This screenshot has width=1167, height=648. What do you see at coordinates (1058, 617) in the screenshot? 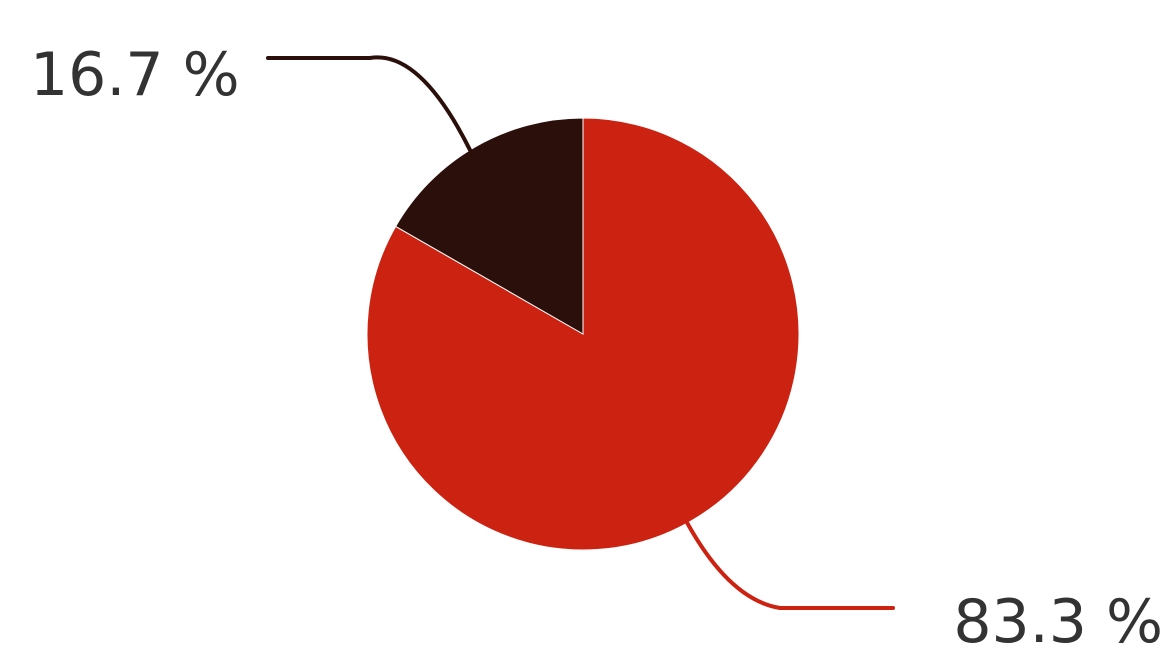
I see `data-label: 83.3 %` at bounding box center [1058, 617].